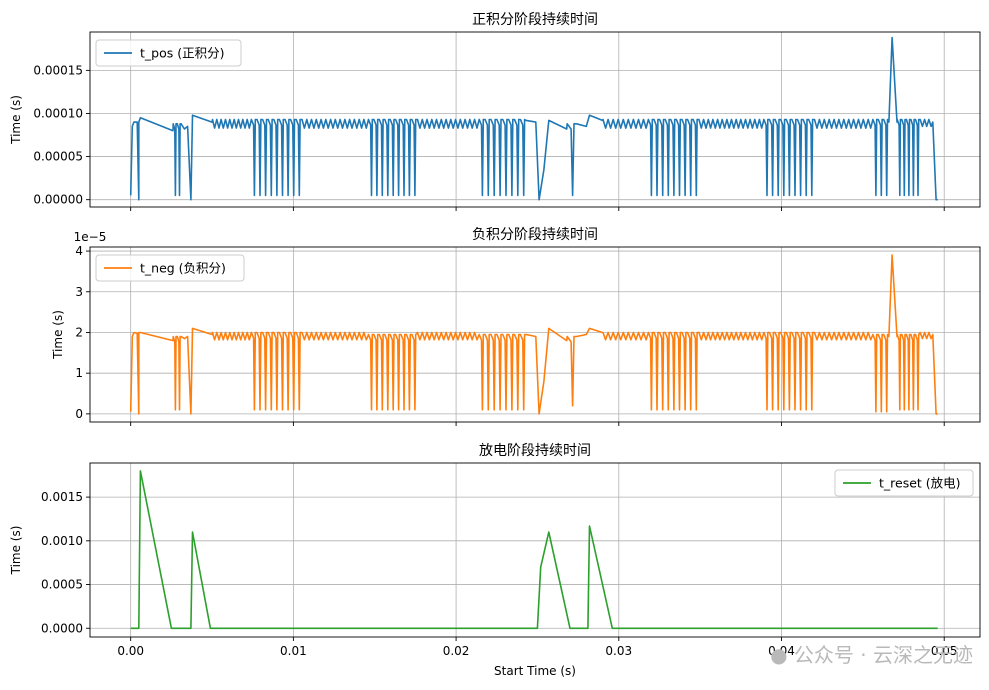  I want to click on watermark: ● 公众号 · 云深之无迹, so click(871, 655).